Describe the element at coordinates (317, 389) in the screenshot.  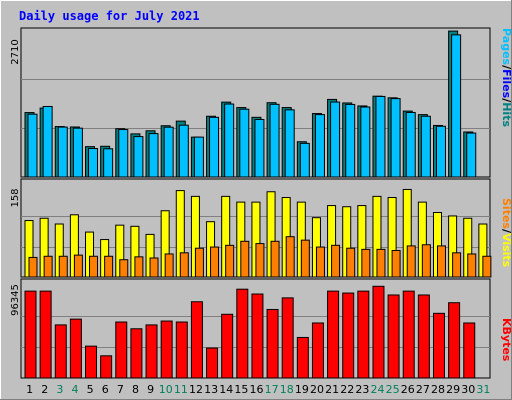
I see `x-tick-label: 20` at that location.